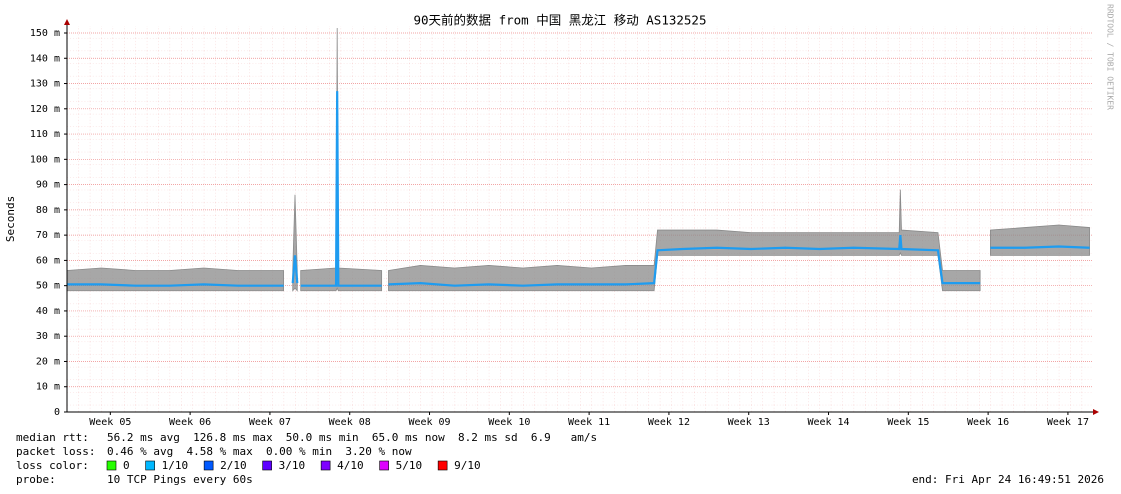  I want to click on legend-label: 9/10, so click(467, 465).